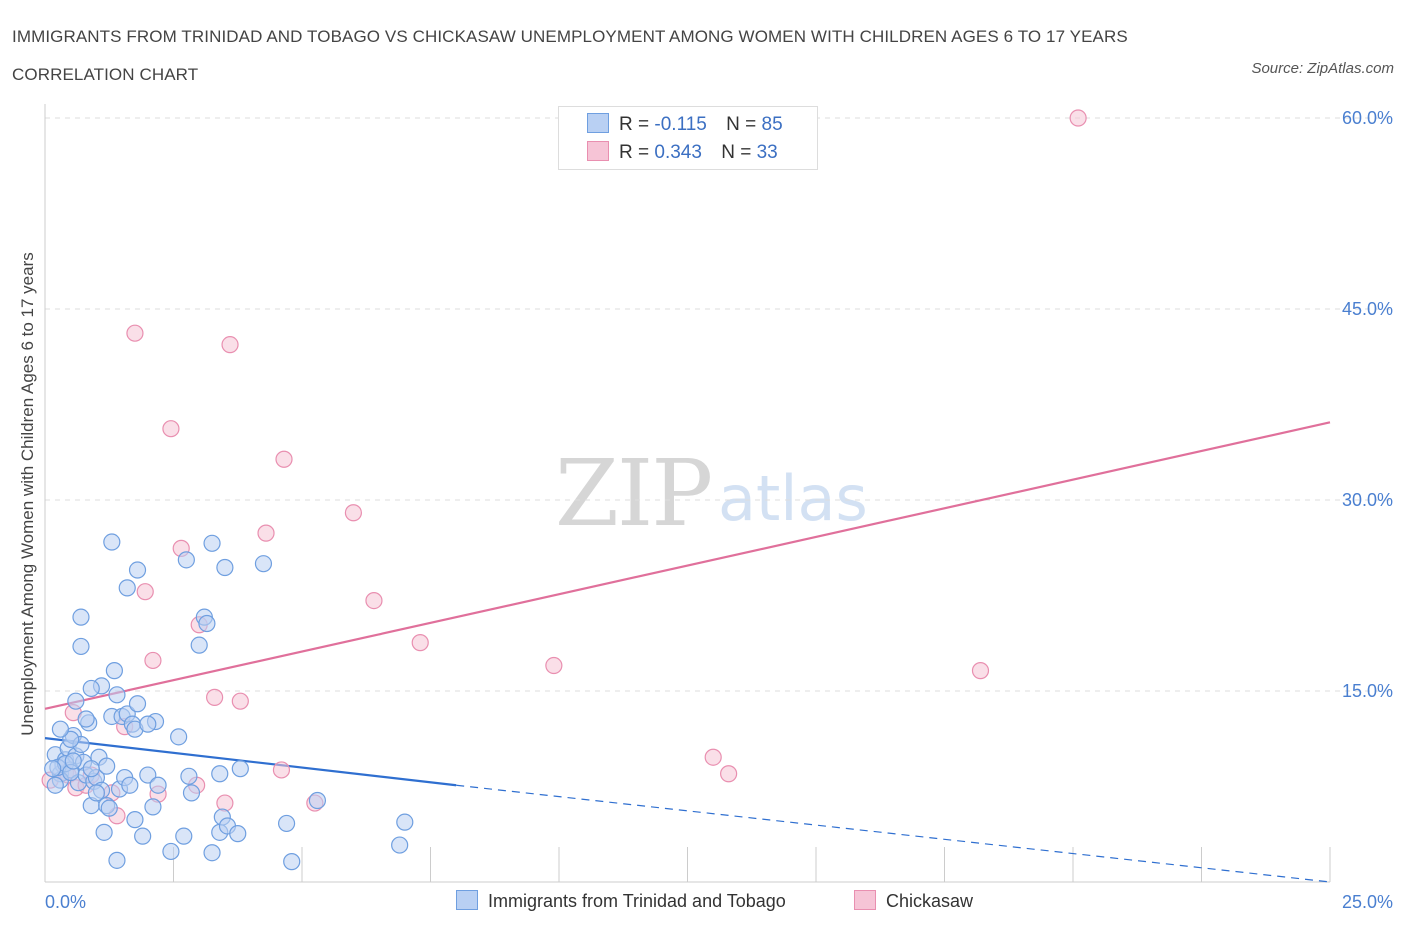 The height and width of the screenshot is (930, 1406). I want to click on stats-legend: R = -0.115 N = 85 R = 0.343 N = 33, so click(688, 138).